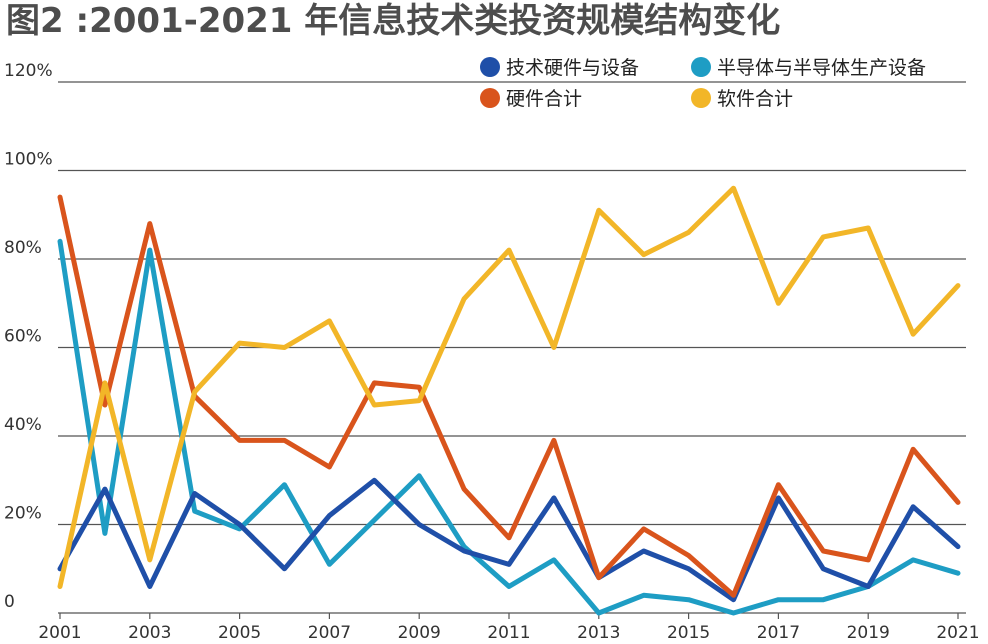 This screenshot has width=988, height=644. What do you see at coordinates (239, 633) in the screenshot?
I see `x-tick-label: 2005` at bounding box center [239, 633].